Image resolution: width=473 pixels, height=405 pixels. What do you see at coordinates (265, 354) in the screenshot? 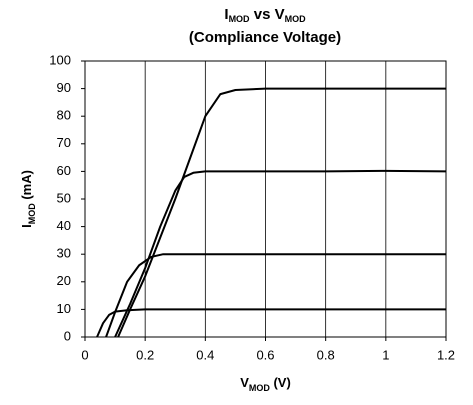
I see `x-tick-label: 0.6` at bounding box center [265, 354].